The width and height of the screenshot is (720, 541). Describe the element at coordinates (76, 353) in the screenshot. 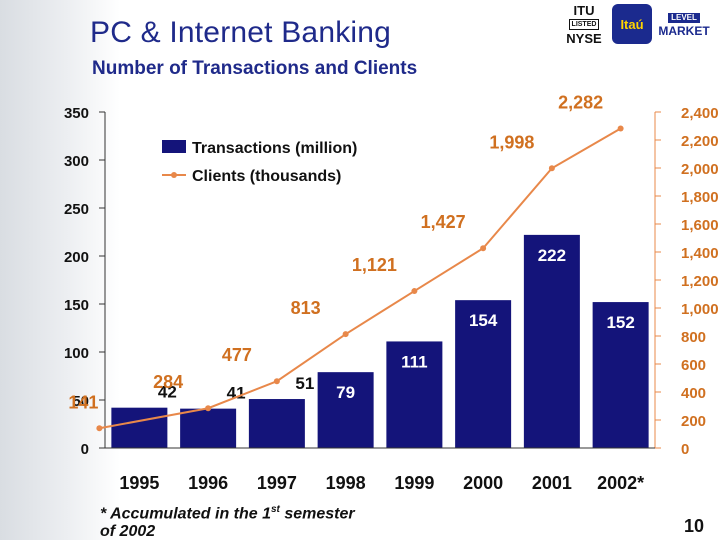

I see `left-axis-tick-label: 100` at that location.